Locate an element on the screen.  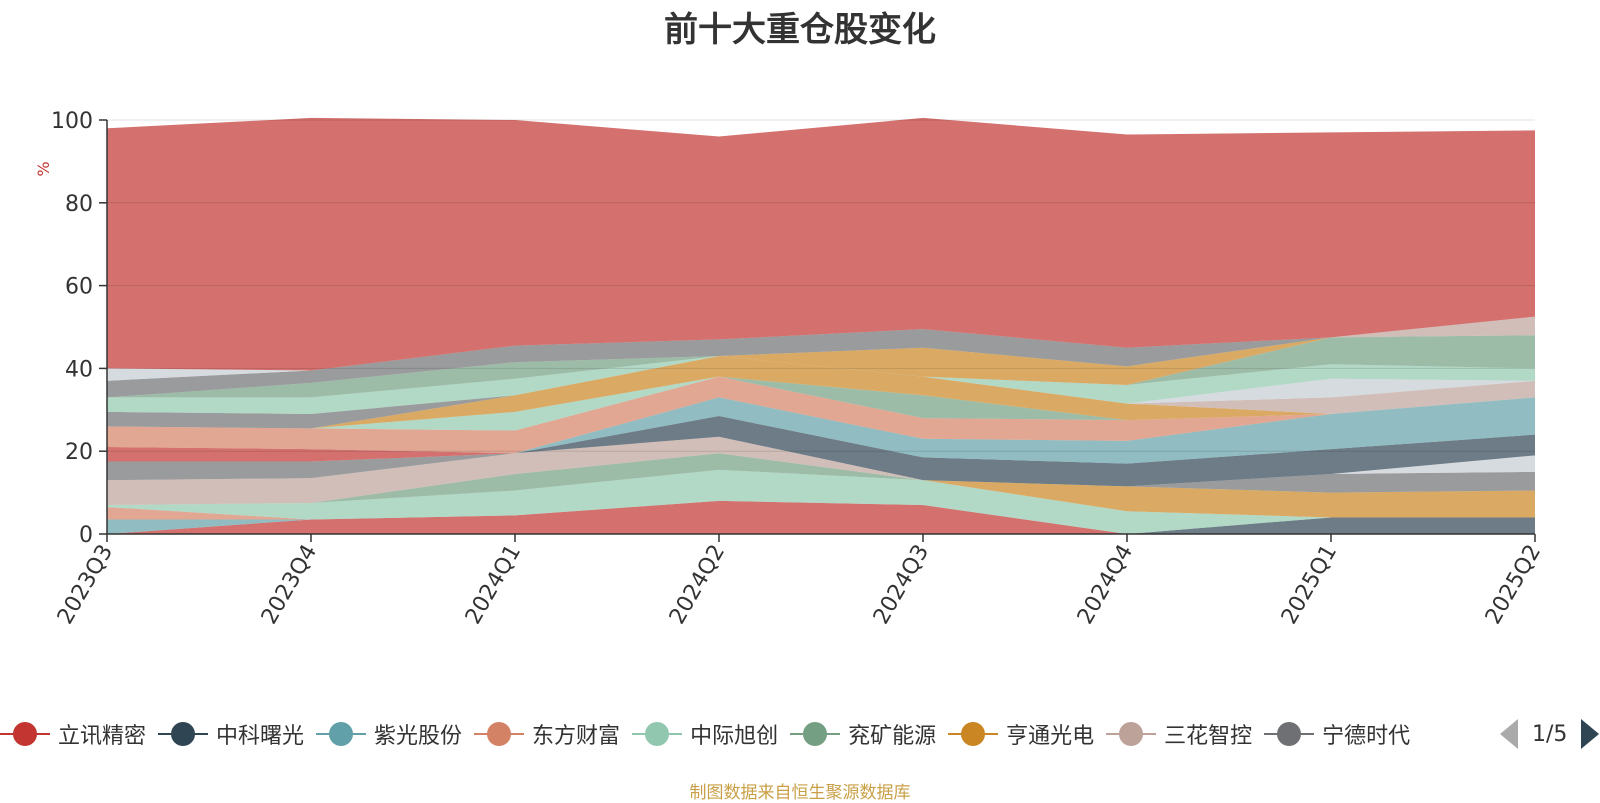
legend-item: 中科曙光 is located at coordinates (231, 734).